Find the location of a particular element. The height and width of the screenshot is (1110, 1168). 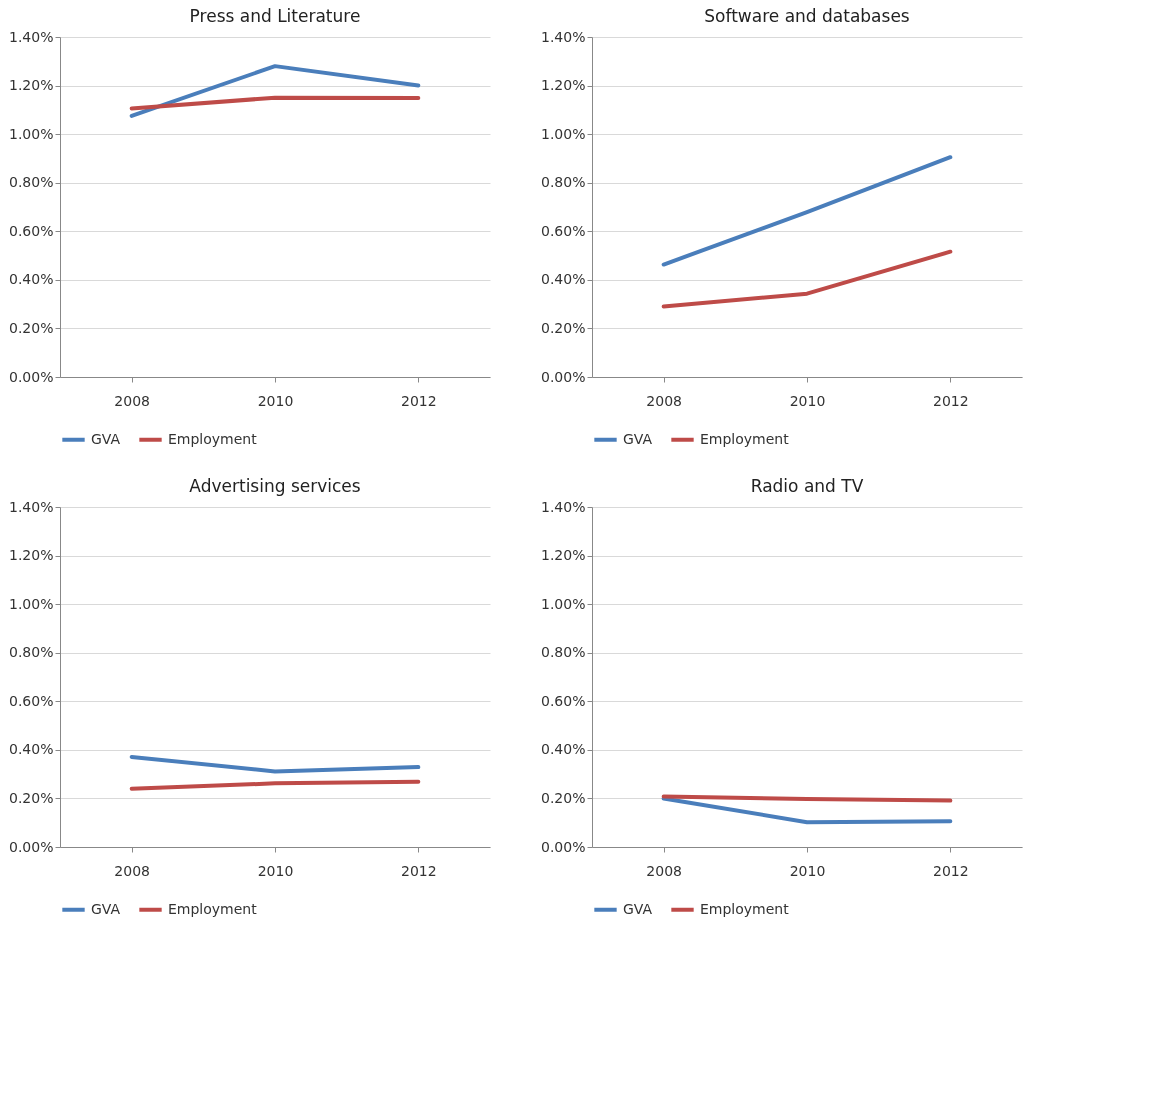

chart-title: Advertising services is located at coordinates (275, 486).